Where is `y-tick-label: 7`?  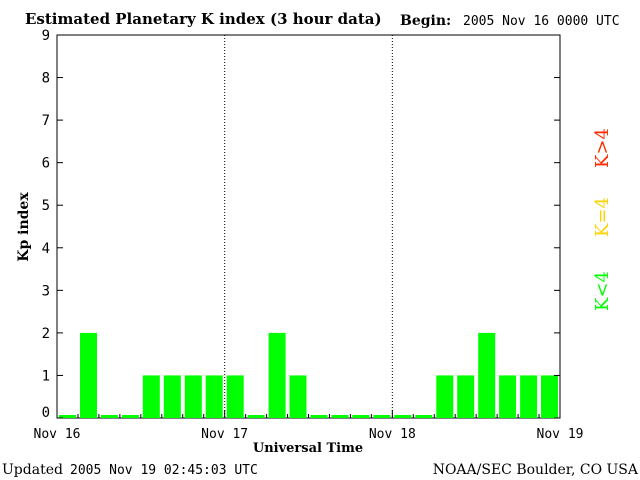
y-tick-label: 7 is located at coordinates (46, 121).